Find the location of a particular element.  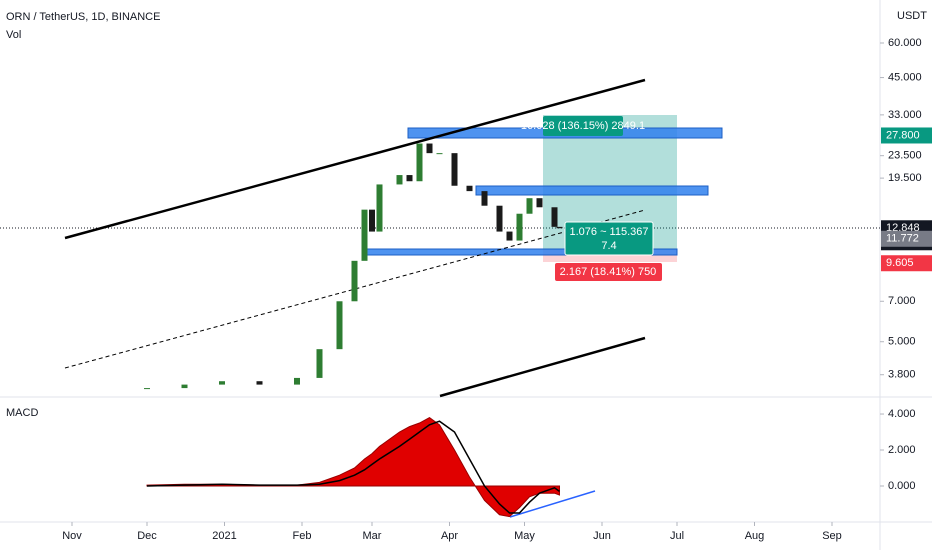

y-tick-label: 5.000 is located at coordinates (902, 342).